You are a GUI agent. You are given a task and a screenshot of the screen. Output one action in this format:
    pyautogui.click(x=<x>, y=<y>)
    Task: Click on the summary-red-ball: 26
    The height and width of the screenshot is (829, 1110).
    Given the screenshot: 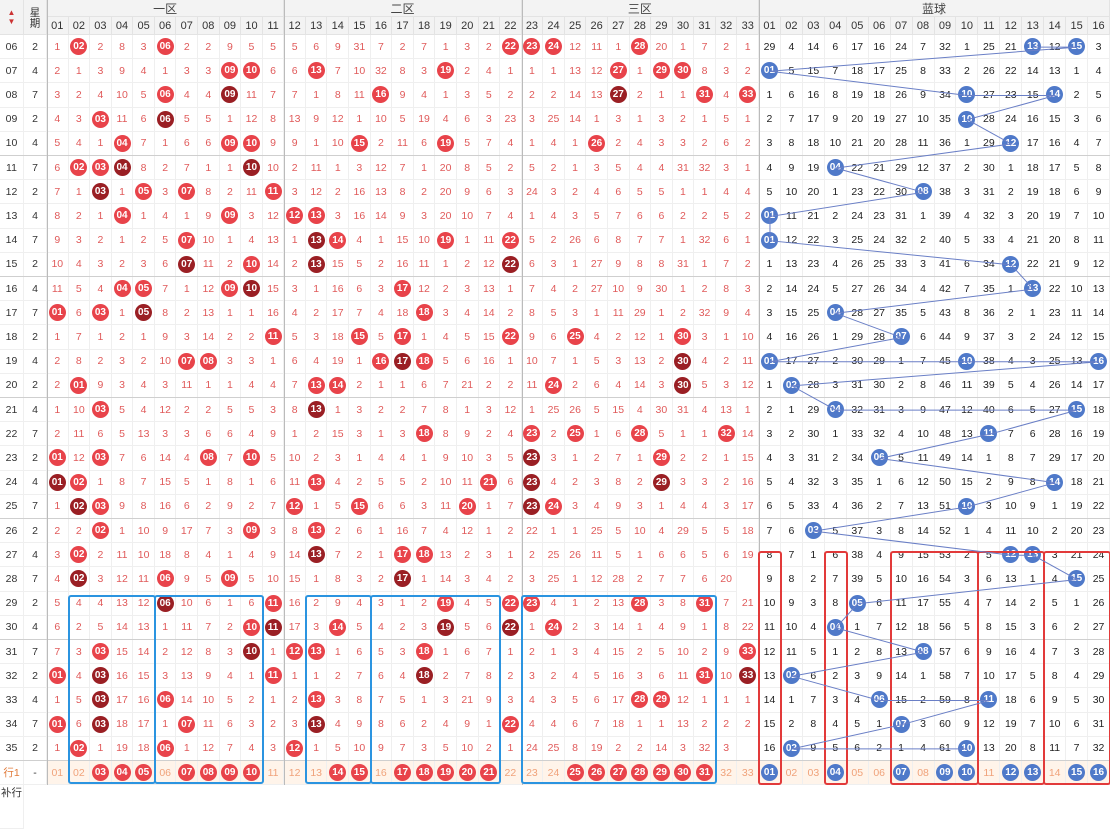 What is the action you would take?
    pyautogui.click(x=597, y=773)
    